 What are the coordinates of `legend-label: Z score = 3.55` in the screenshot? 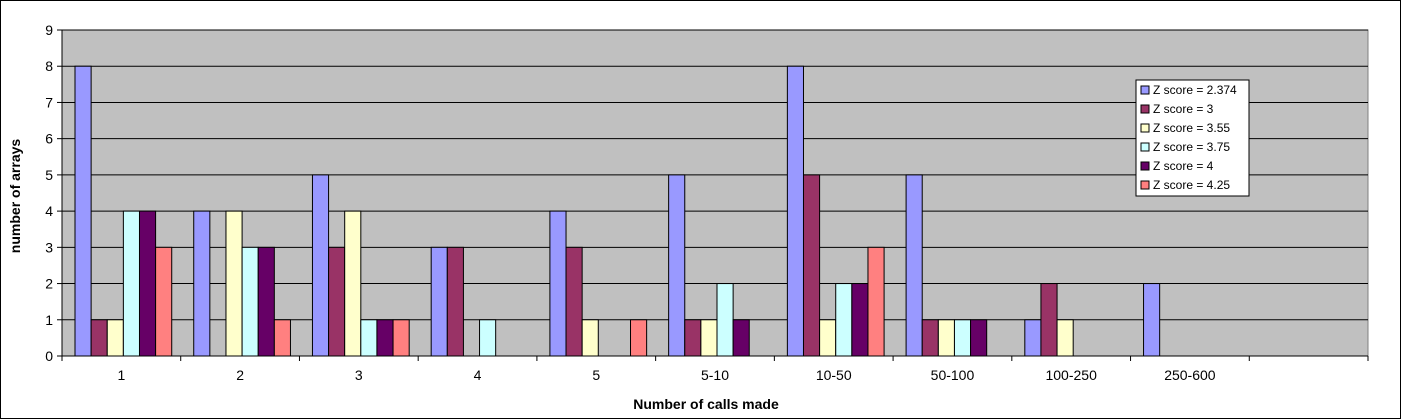 It's located at (1191, 128).